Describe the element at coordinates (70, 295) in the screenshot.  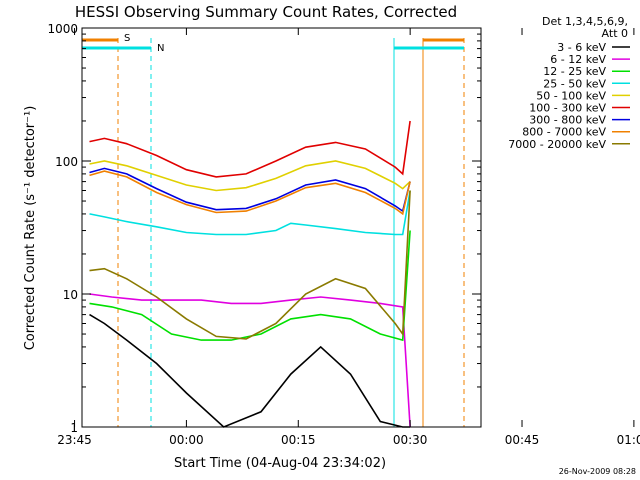
I see `y-tick-label-1: 10` at that location.